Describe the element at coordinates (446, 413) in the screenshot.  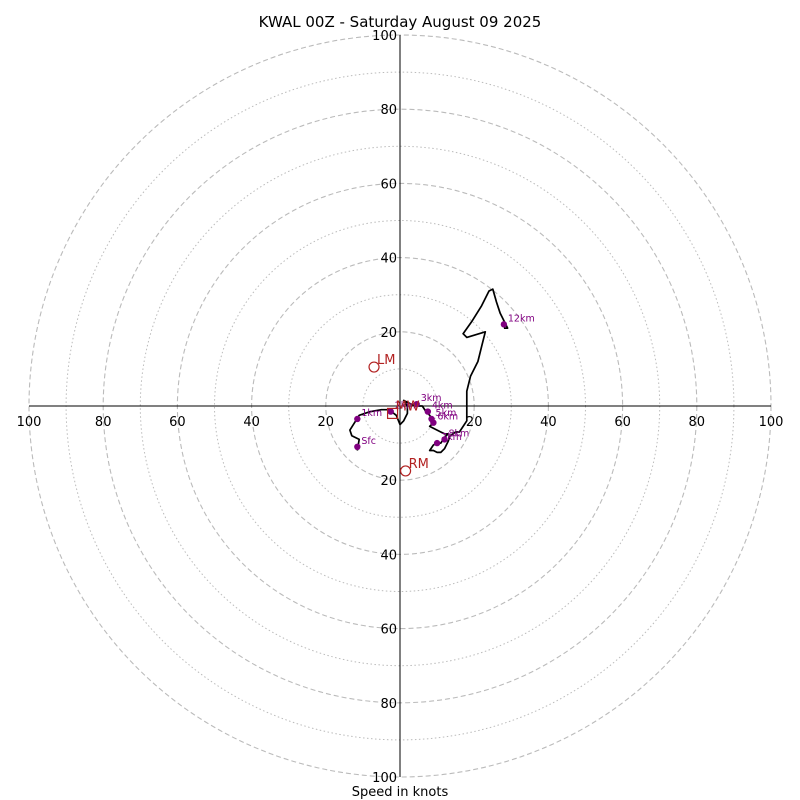
I see `height-label-5km: 5km` at that location.